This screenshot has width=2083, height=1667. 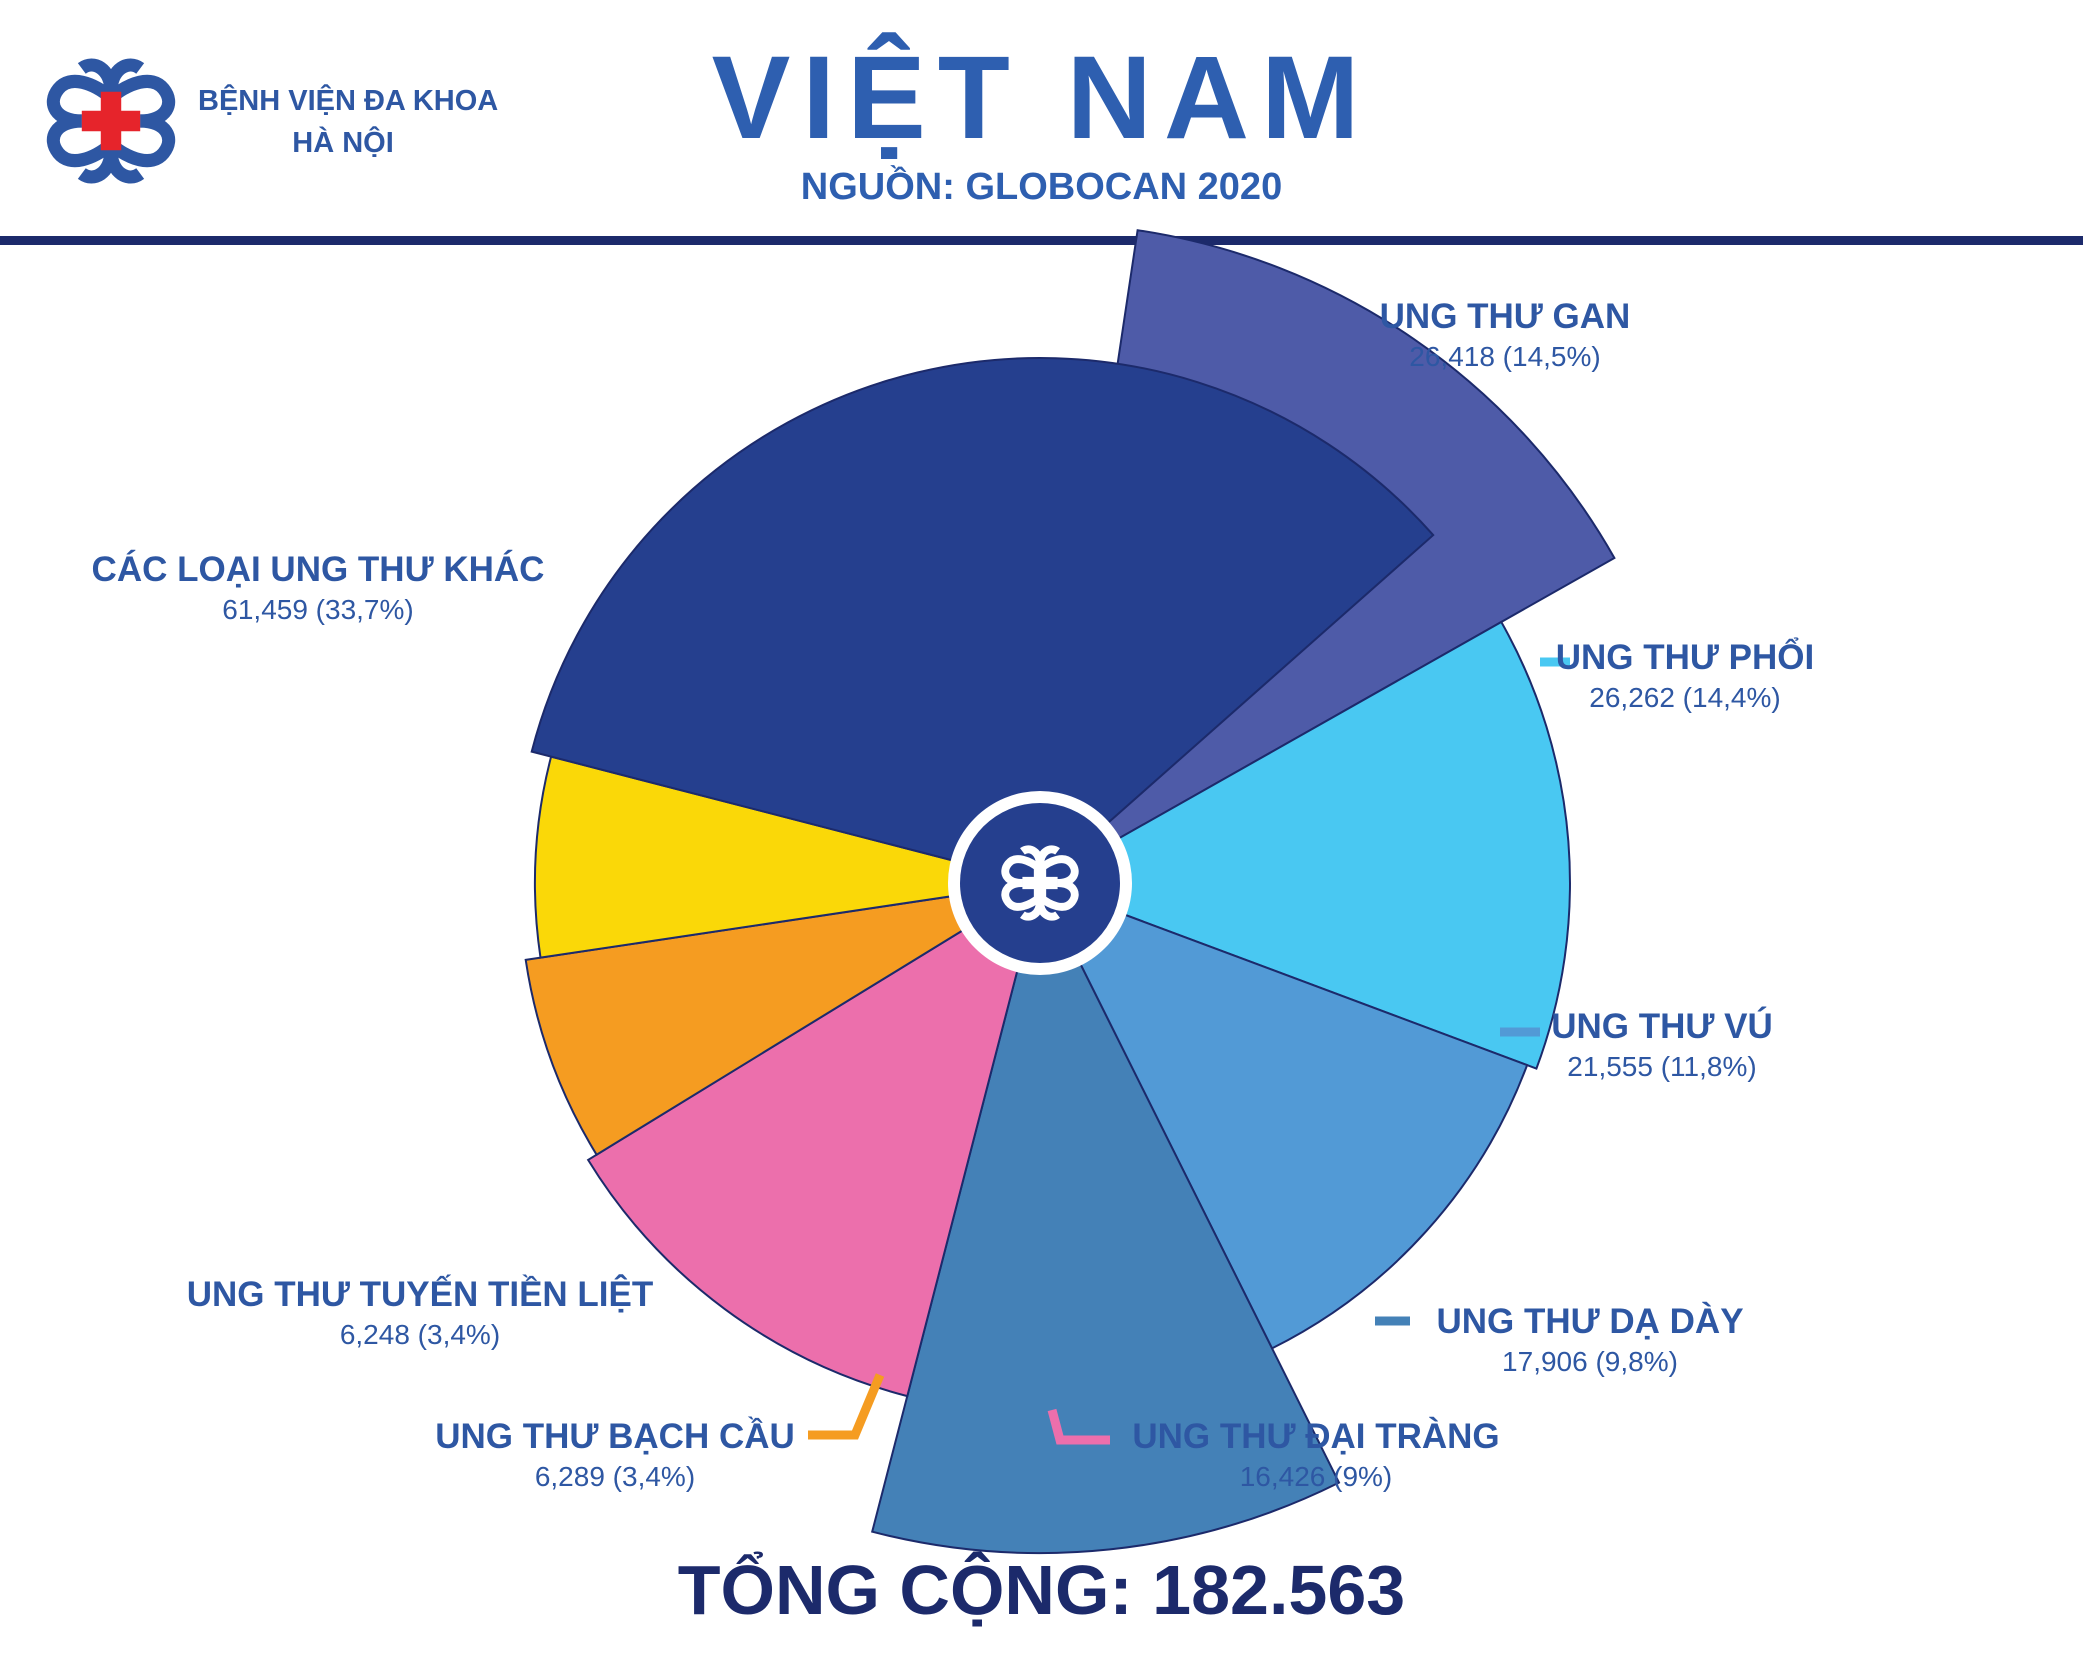 I want to click on slice-label: UNG THƯ TUYẾN TIỀN LIỆT 6,248 (3,4%), so click(x=420, y=1313).